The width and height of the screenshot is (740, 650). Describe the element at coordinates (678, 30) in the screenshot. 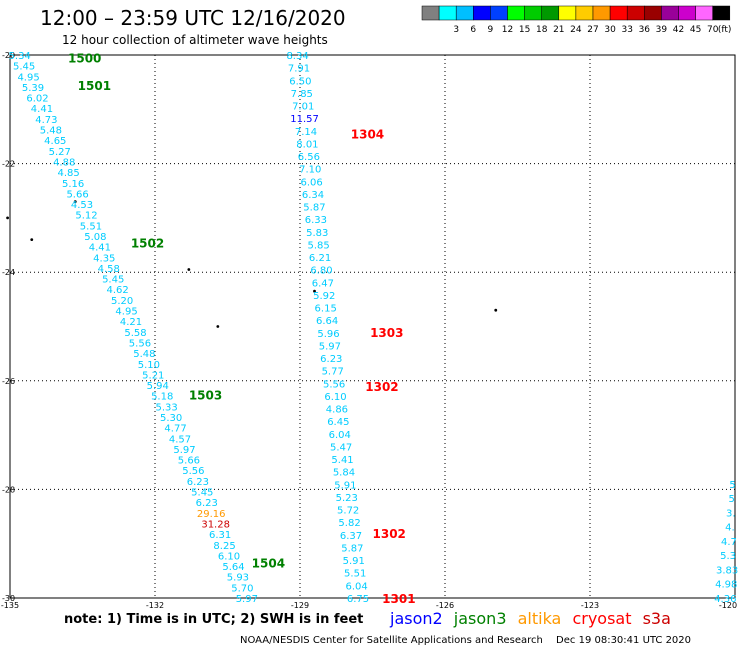

I see `color-scale-label: 42` at that location.